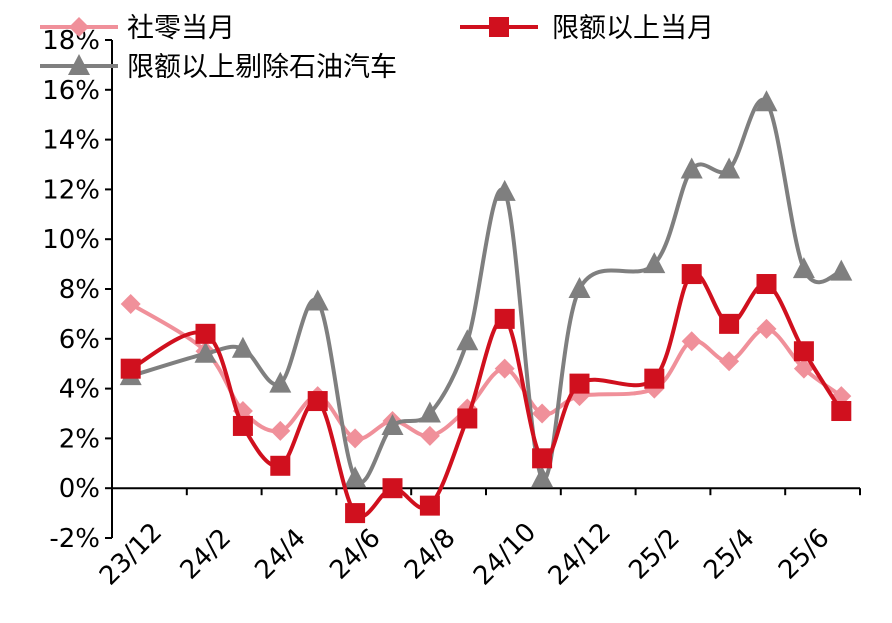 This screenshot has width=892, height=623. I want to click on x-tick-label: 25/4, so click(729, 554).